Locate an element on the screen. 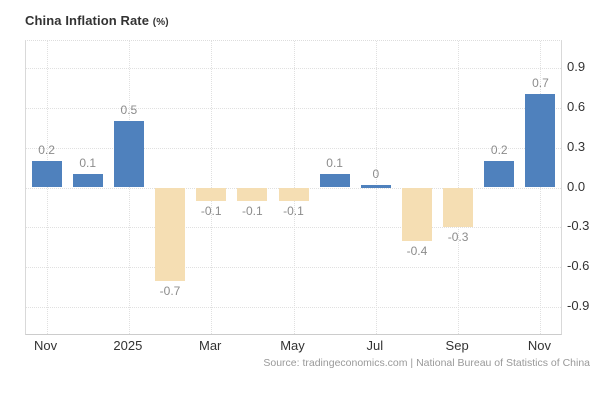  chart-title-unit: (%) is located at coordinates (160, 22).